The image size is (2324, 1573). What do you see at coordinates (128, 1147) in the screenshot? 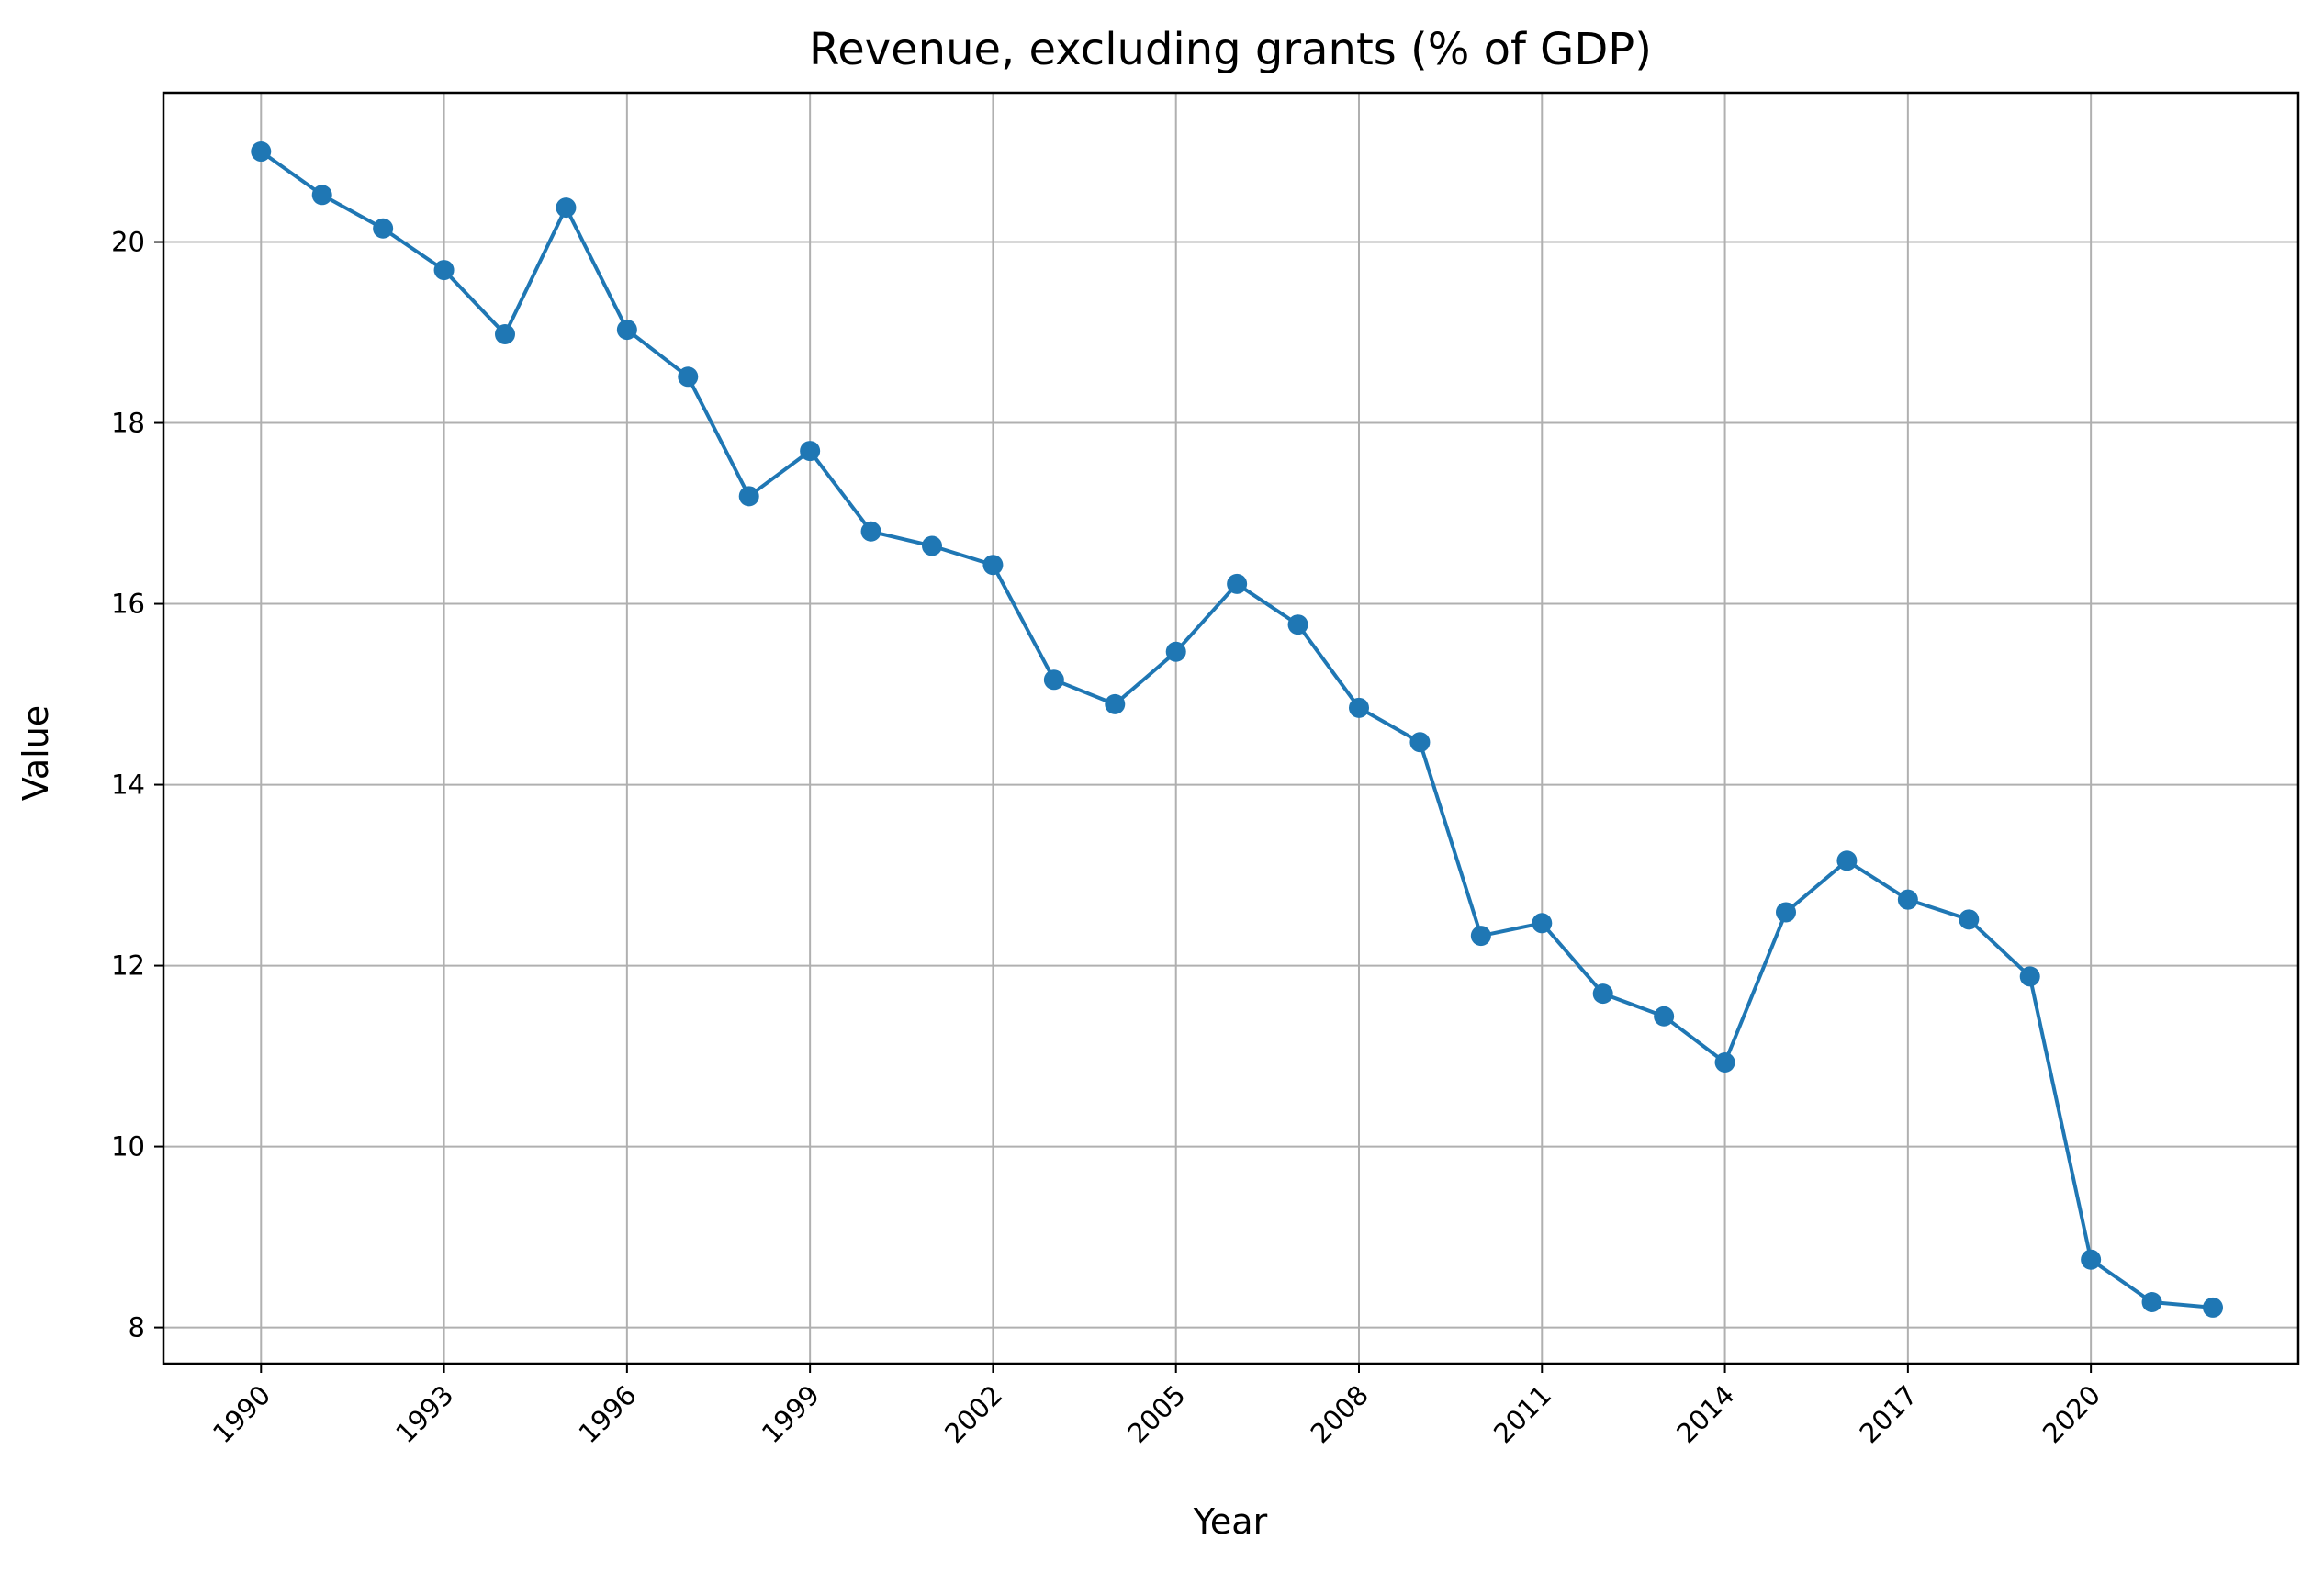
I see `y-tick-label: 10` at bounding box center [128, 1147].